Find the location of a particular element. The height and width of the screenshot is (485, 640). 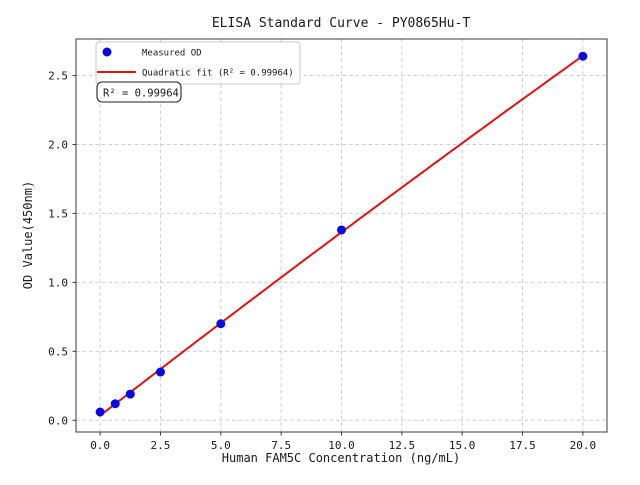

y-tick-label: 1.0 is located at coordinates (58, 282).